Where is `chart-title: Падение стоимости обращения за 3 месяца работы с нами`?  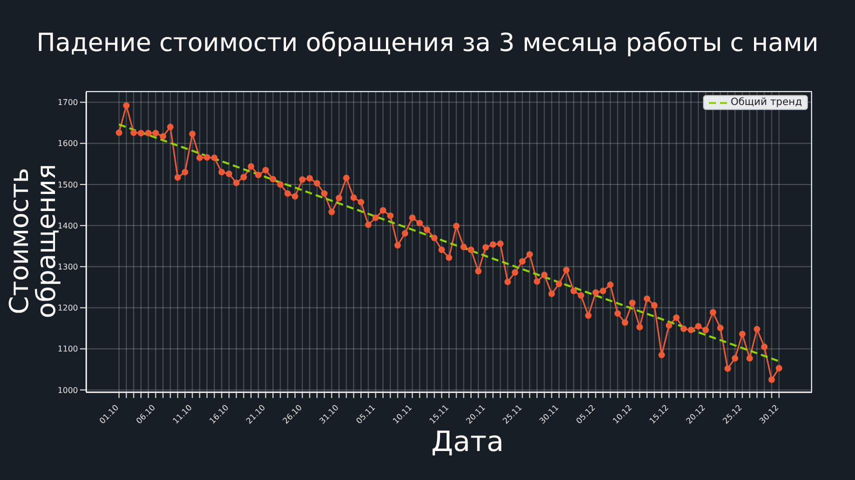
chart-title: Падение стоимости обращения за 3 месяца работы с нами is located at coordinates (428, 42).